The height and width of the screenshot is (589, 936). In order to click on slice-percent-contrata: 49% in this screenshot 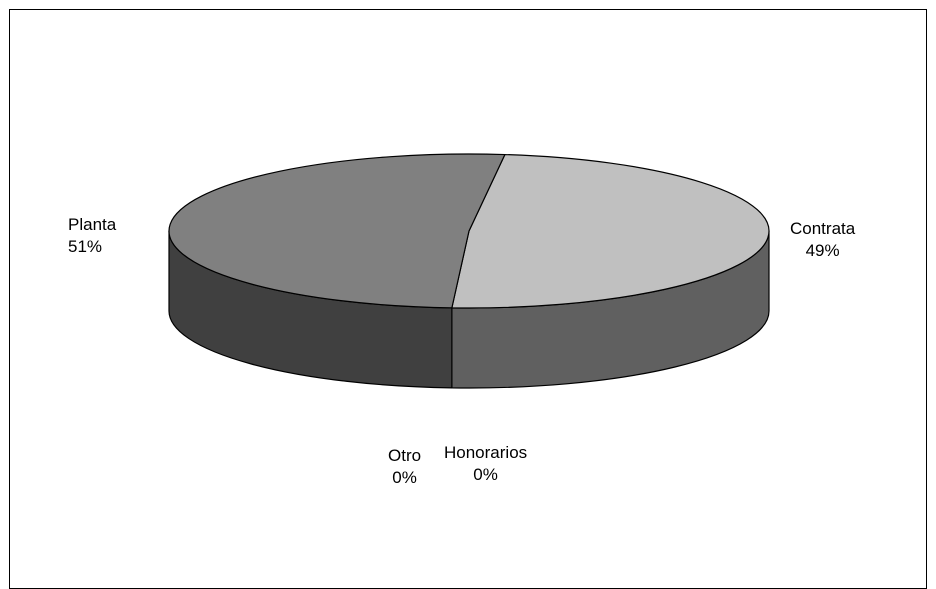, I will do `click(822, 250)`.